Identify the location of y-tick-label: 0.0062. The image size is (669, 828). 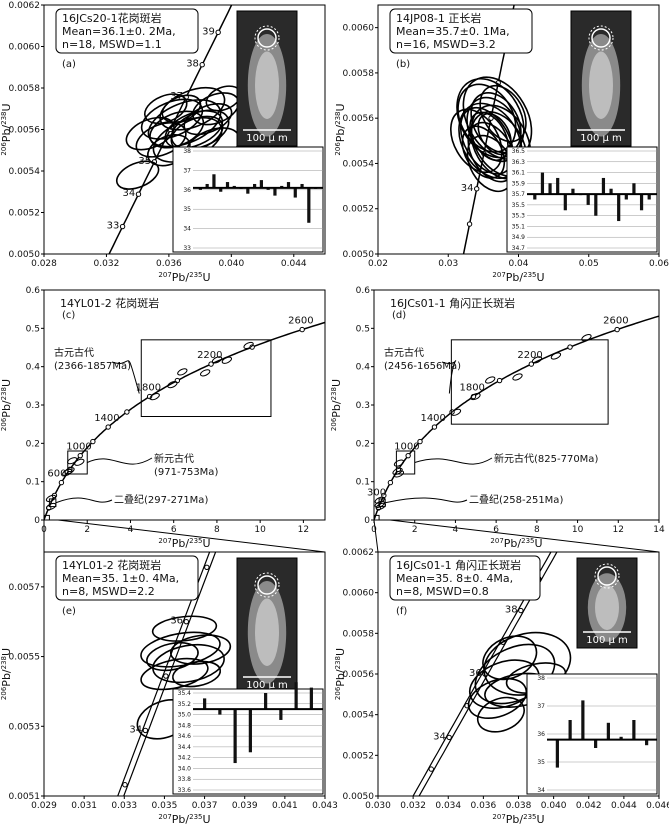
(25, 6).